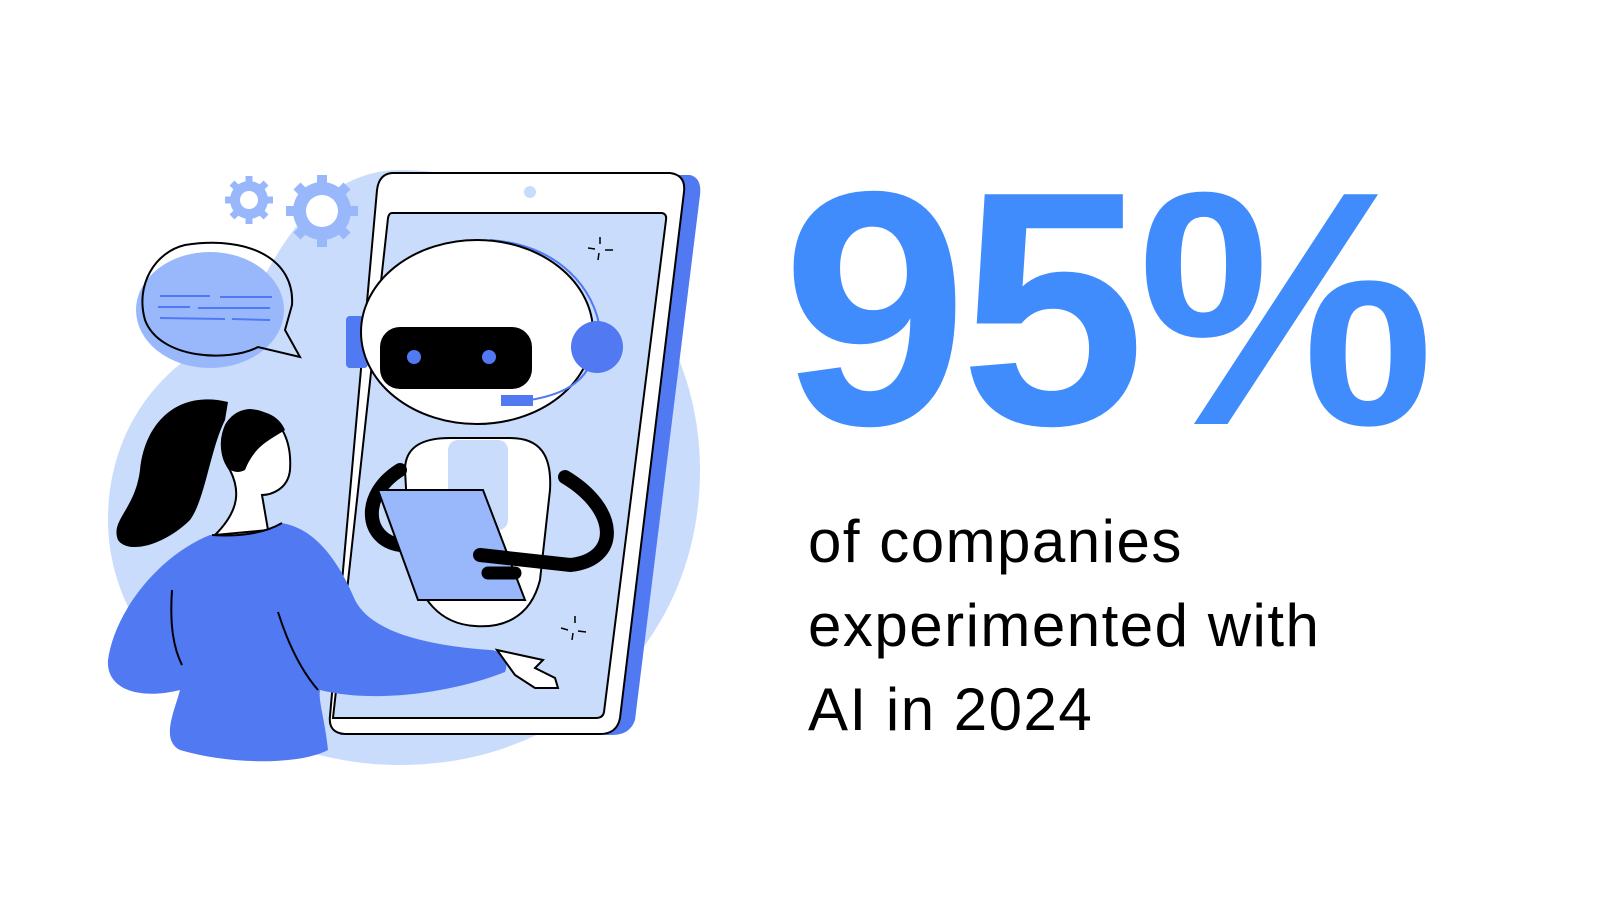  I want to click on woman-figure, so click(333, 580).